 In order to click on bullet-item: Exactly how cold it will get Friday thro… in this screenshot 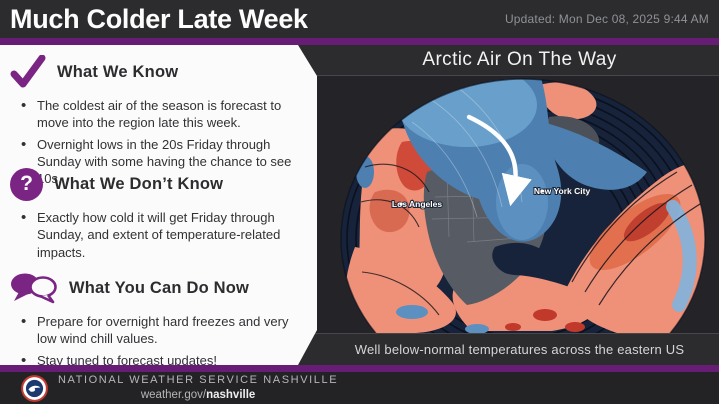, I will do `click(163, 234)`.